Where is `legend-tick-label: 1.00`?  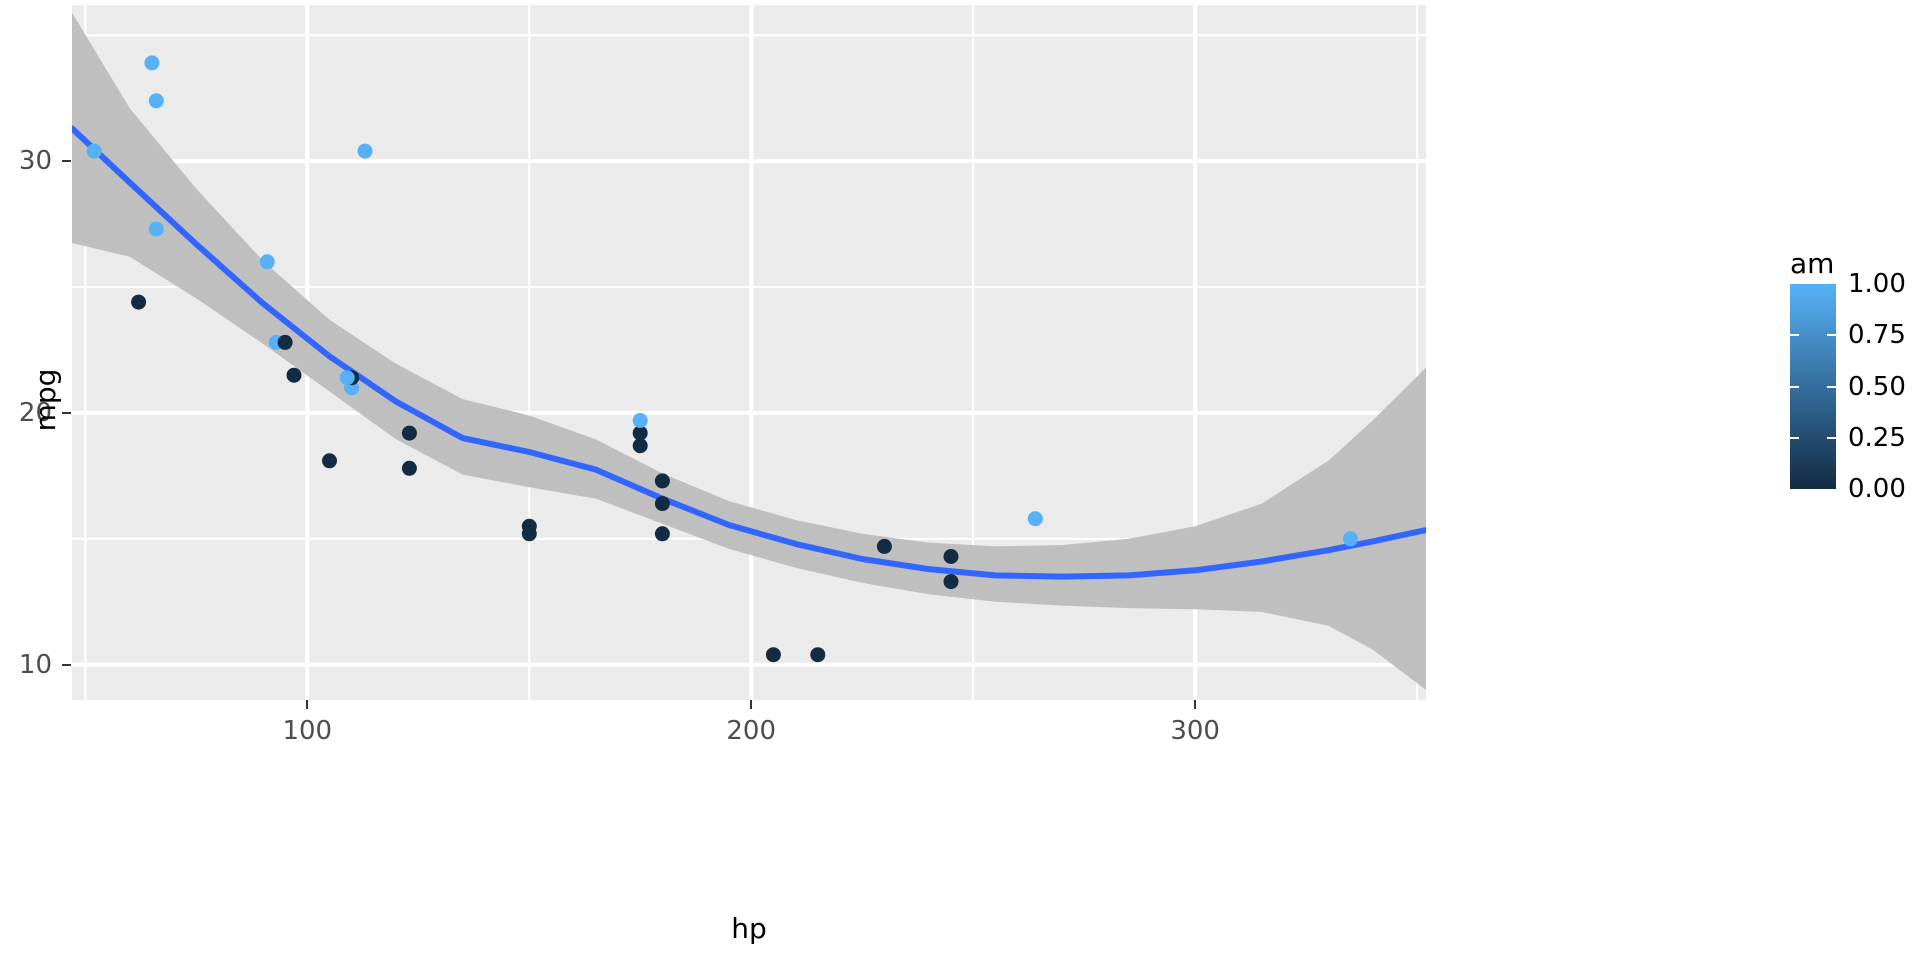 legend-tick-label: 1.00 is located at coordinates (1877, 284).